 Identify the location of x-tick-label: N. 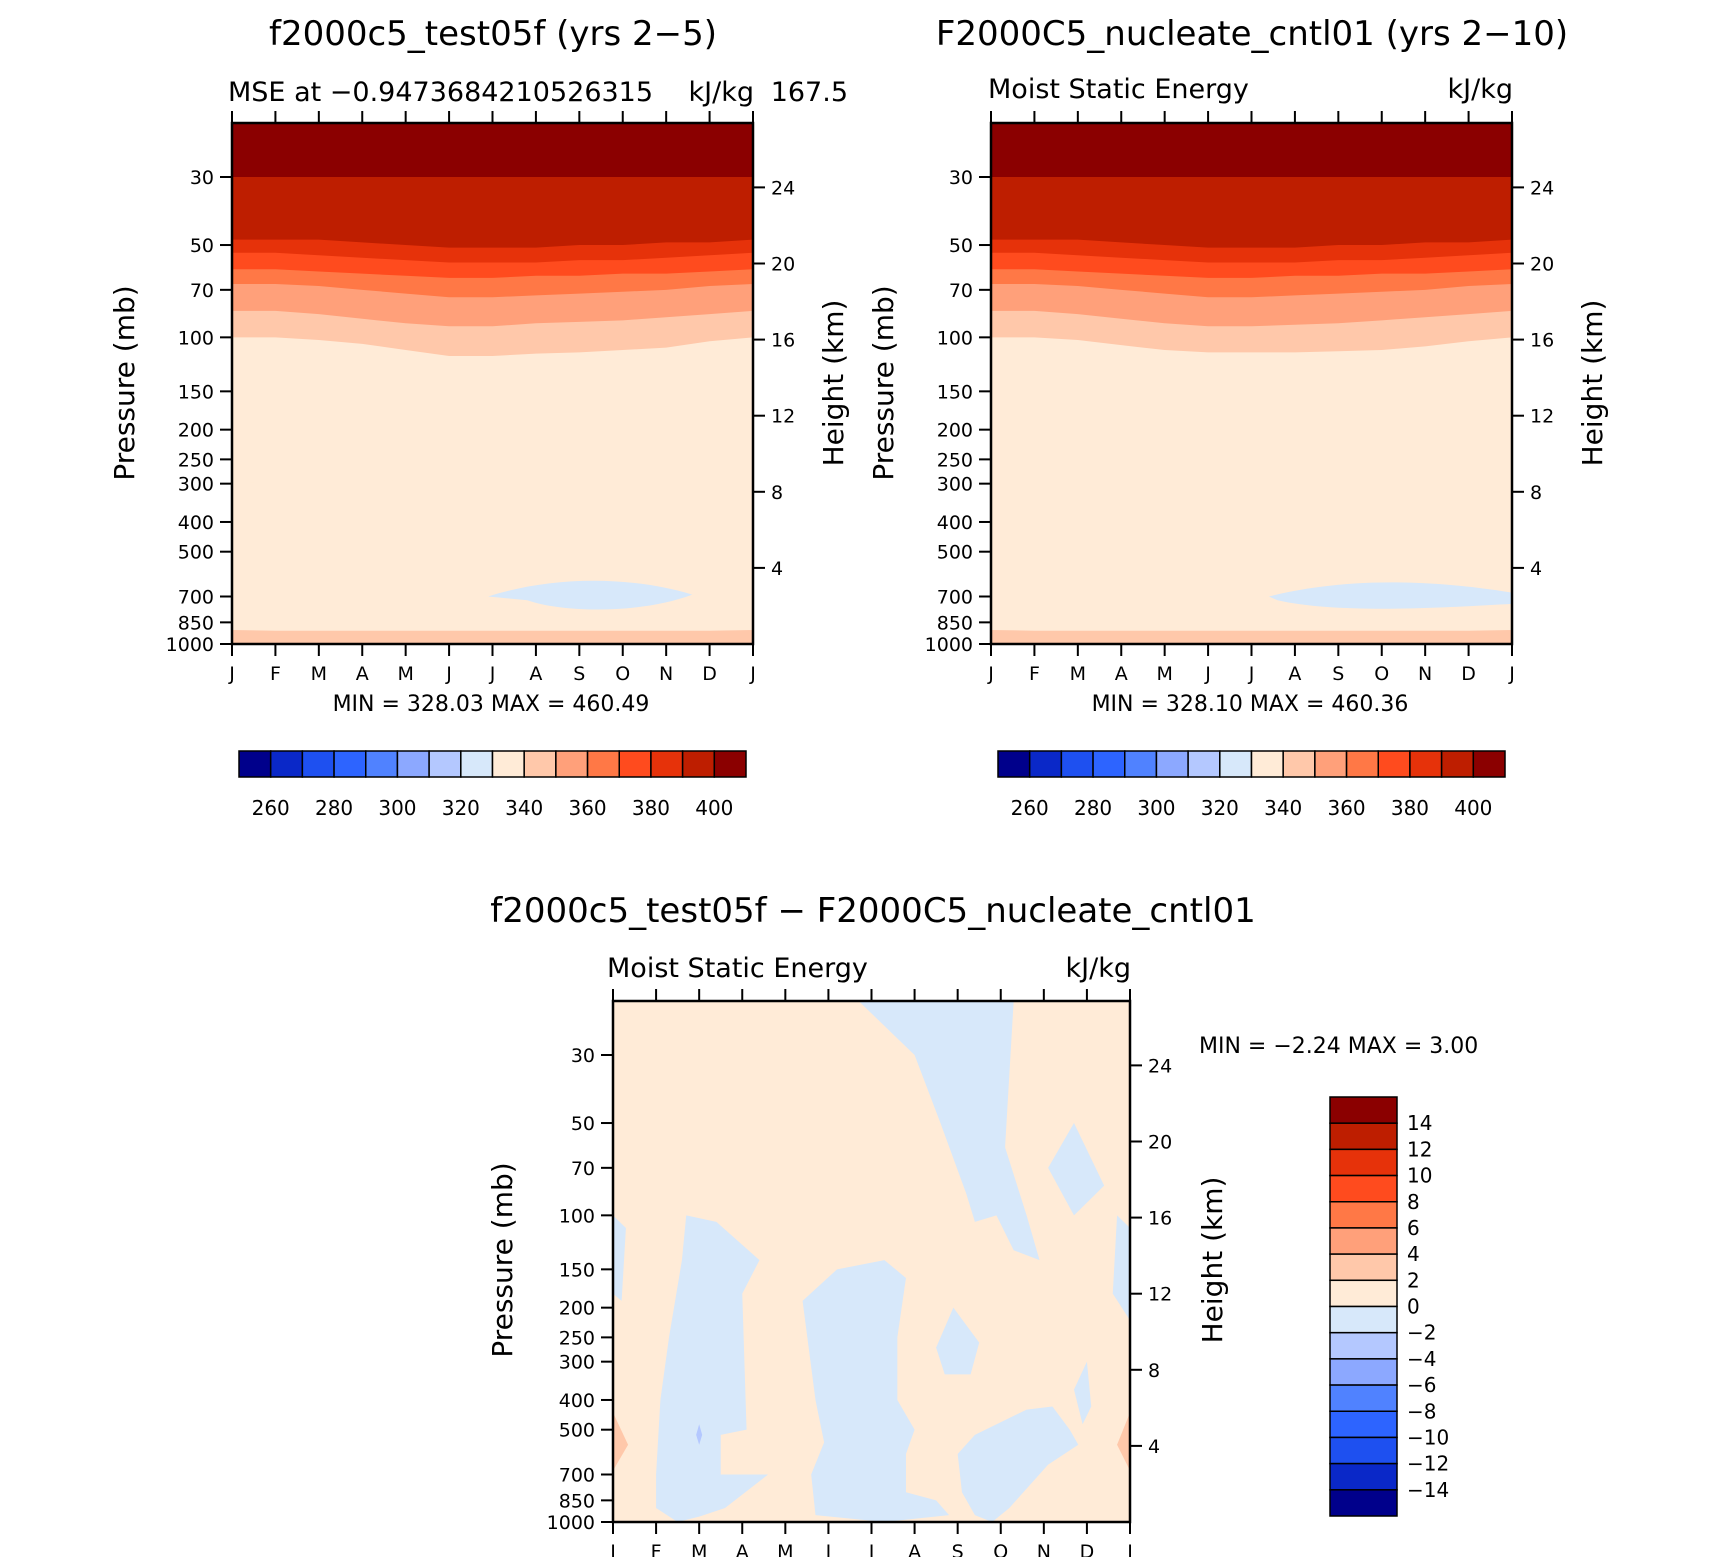
(1044, 1549).